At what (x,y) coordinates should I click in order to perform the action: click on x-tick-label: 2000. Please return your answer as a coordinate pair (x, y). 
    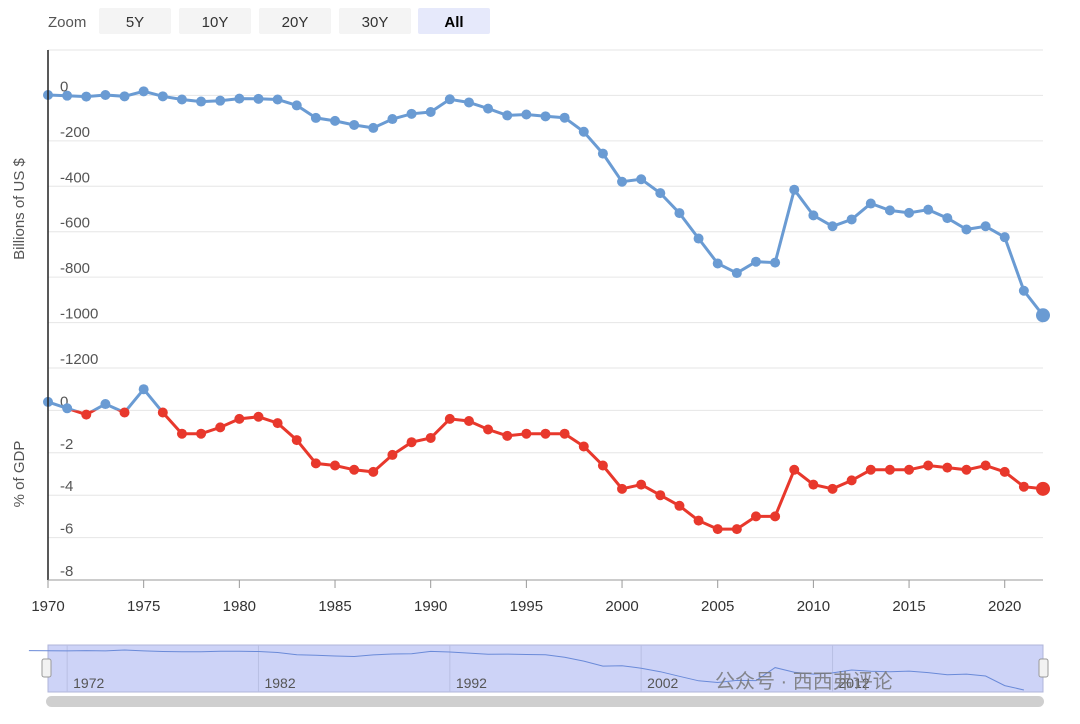
    Looking at the image, I should click on (621, 606).